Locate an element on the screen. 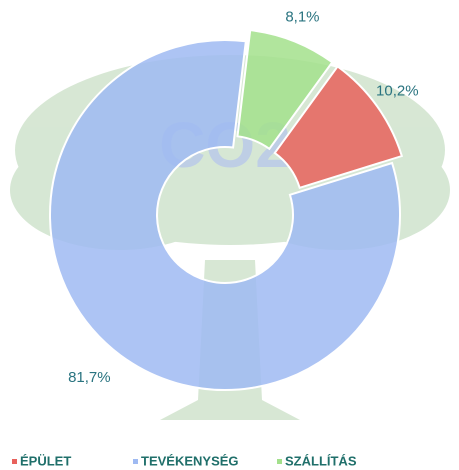 This screenshot has width=459, height=470. legend-label: SZÁLLÍTÁS is located at coordinates (321, 460).